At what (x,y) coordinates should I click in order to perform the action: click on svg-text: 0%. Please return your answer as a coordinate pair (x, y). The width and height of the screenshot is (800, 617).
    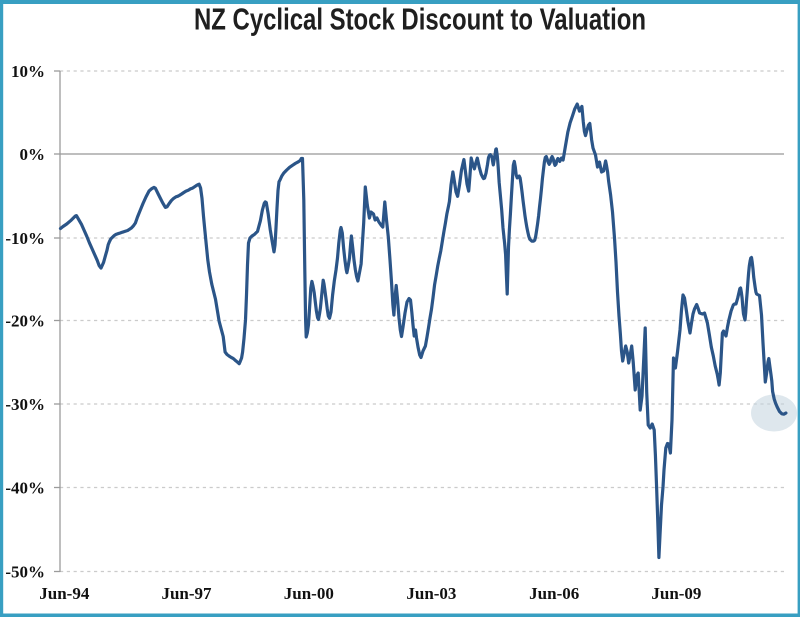
    Looking at the image, I should click on (33, 154).